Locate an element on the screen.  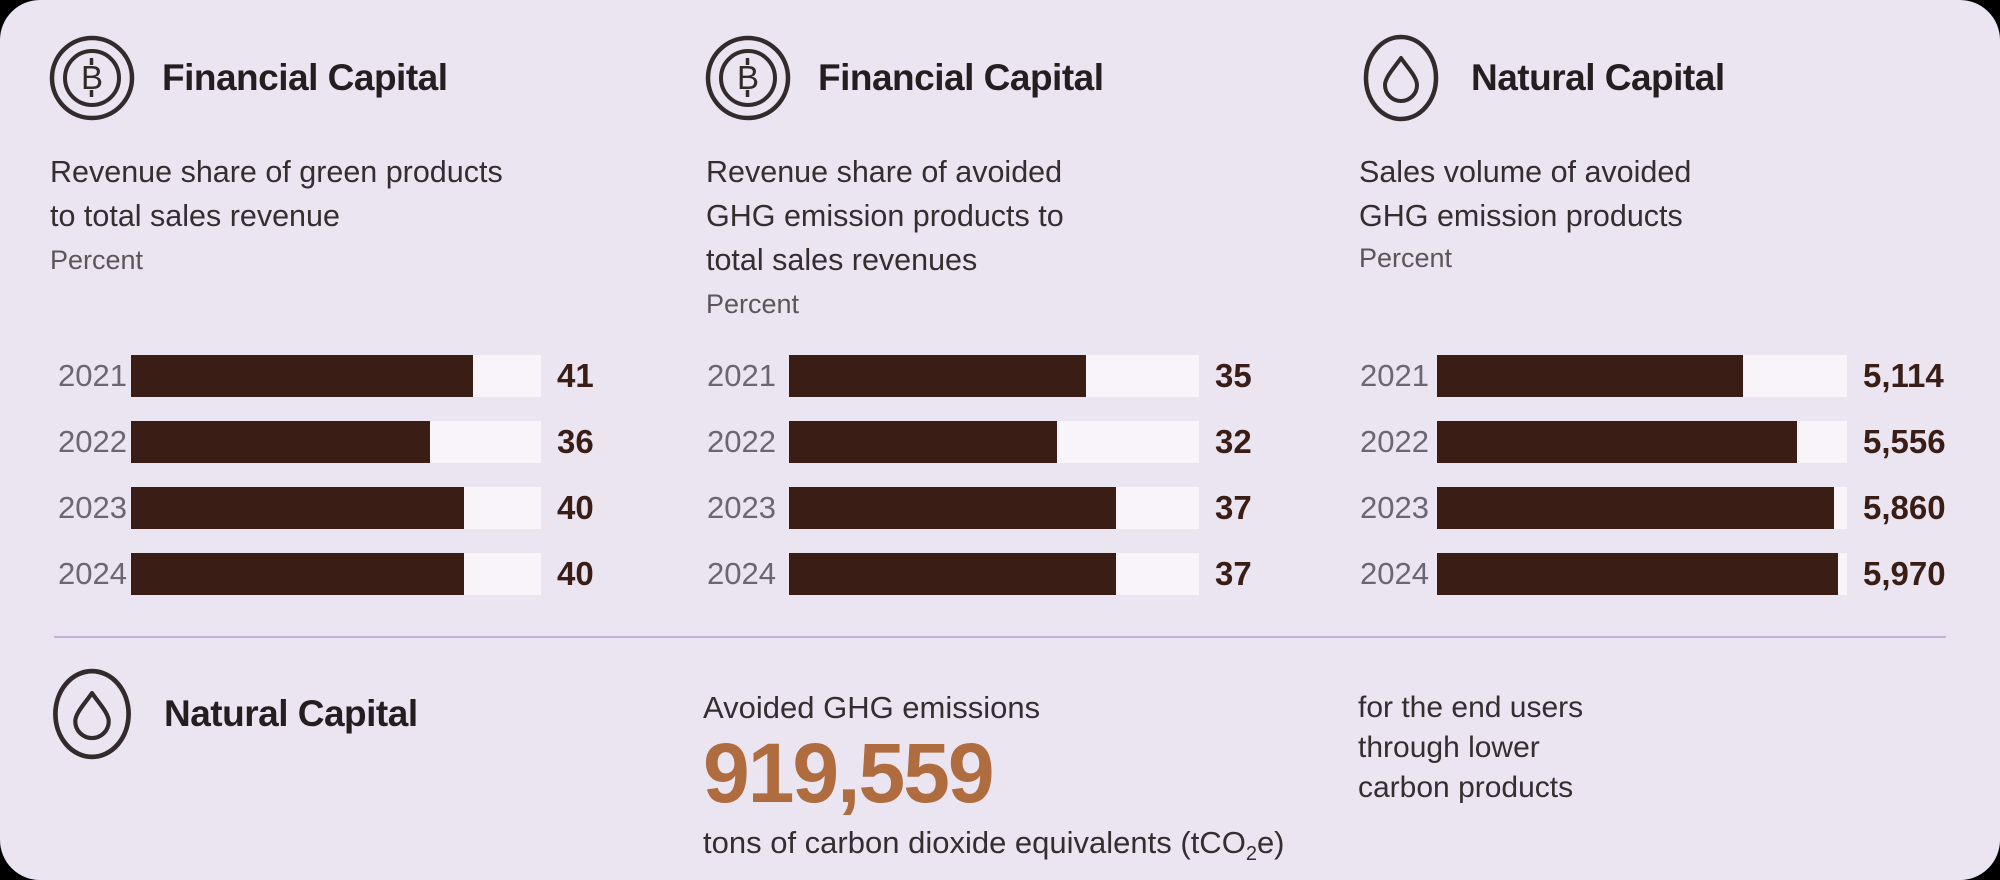
bar-row: 2023 5,860 is located at coordinates (1653, 508).